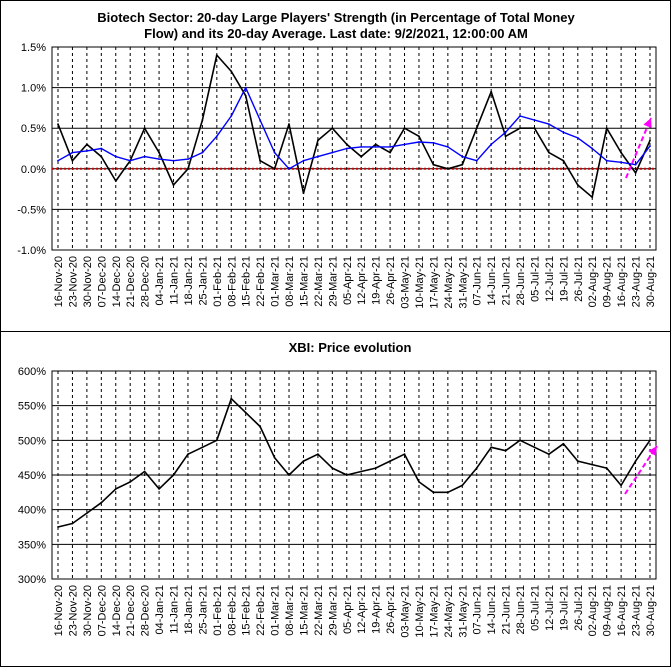  I want to click on y-tick-label: 0.5%, so click(33, 129).